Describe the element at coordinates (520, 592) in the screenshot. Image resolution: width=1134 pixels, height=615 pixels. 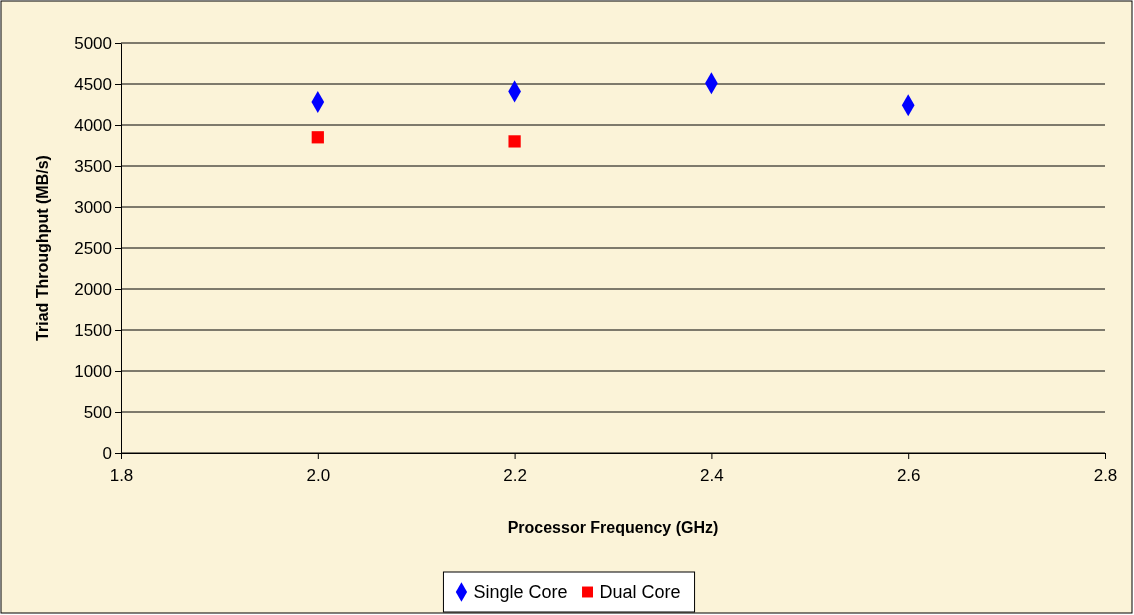
I see `legend-label: Single Core` at that location.